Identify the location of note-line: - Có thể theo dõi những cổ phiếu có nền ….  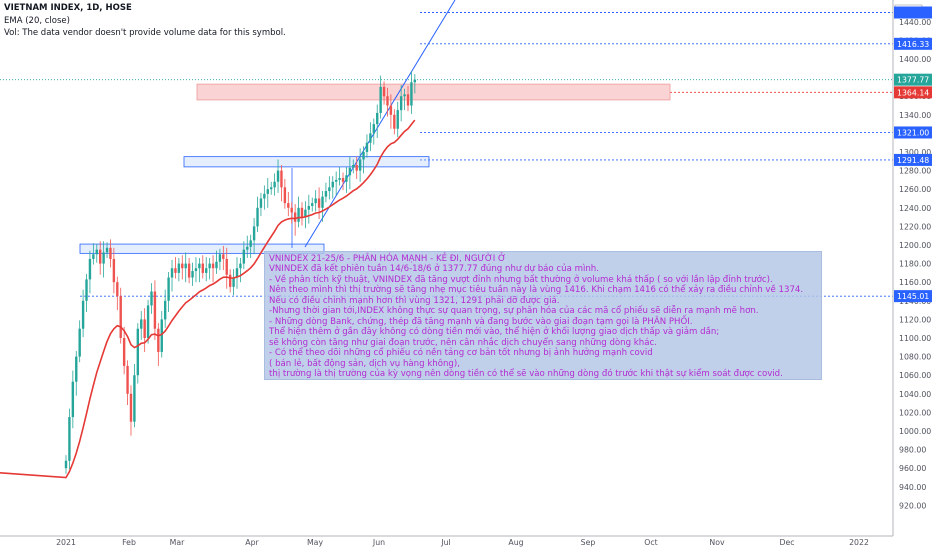
(461, 353).